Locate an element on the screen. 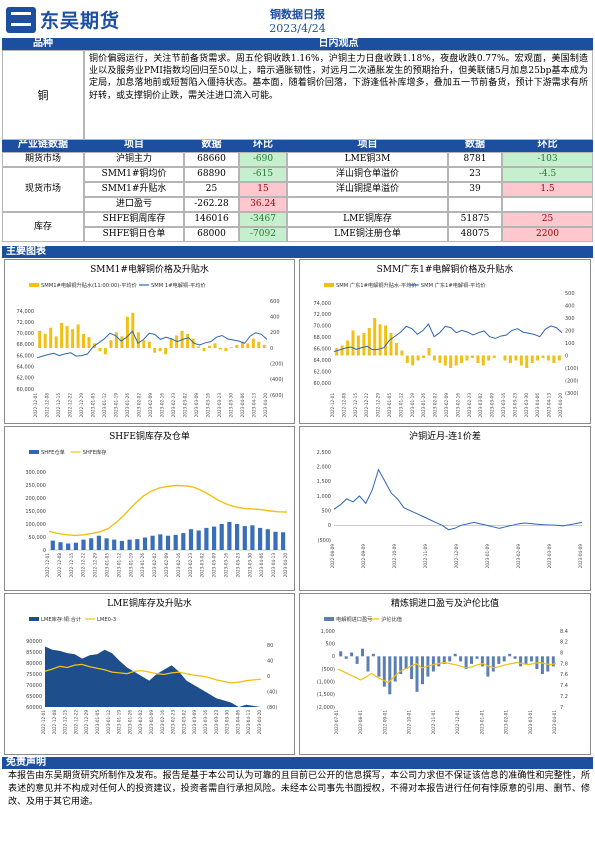 The width and height of the screenshot is (595, 842). x-tick-label: 2023-02-02 is located at coordinates (435, 405).